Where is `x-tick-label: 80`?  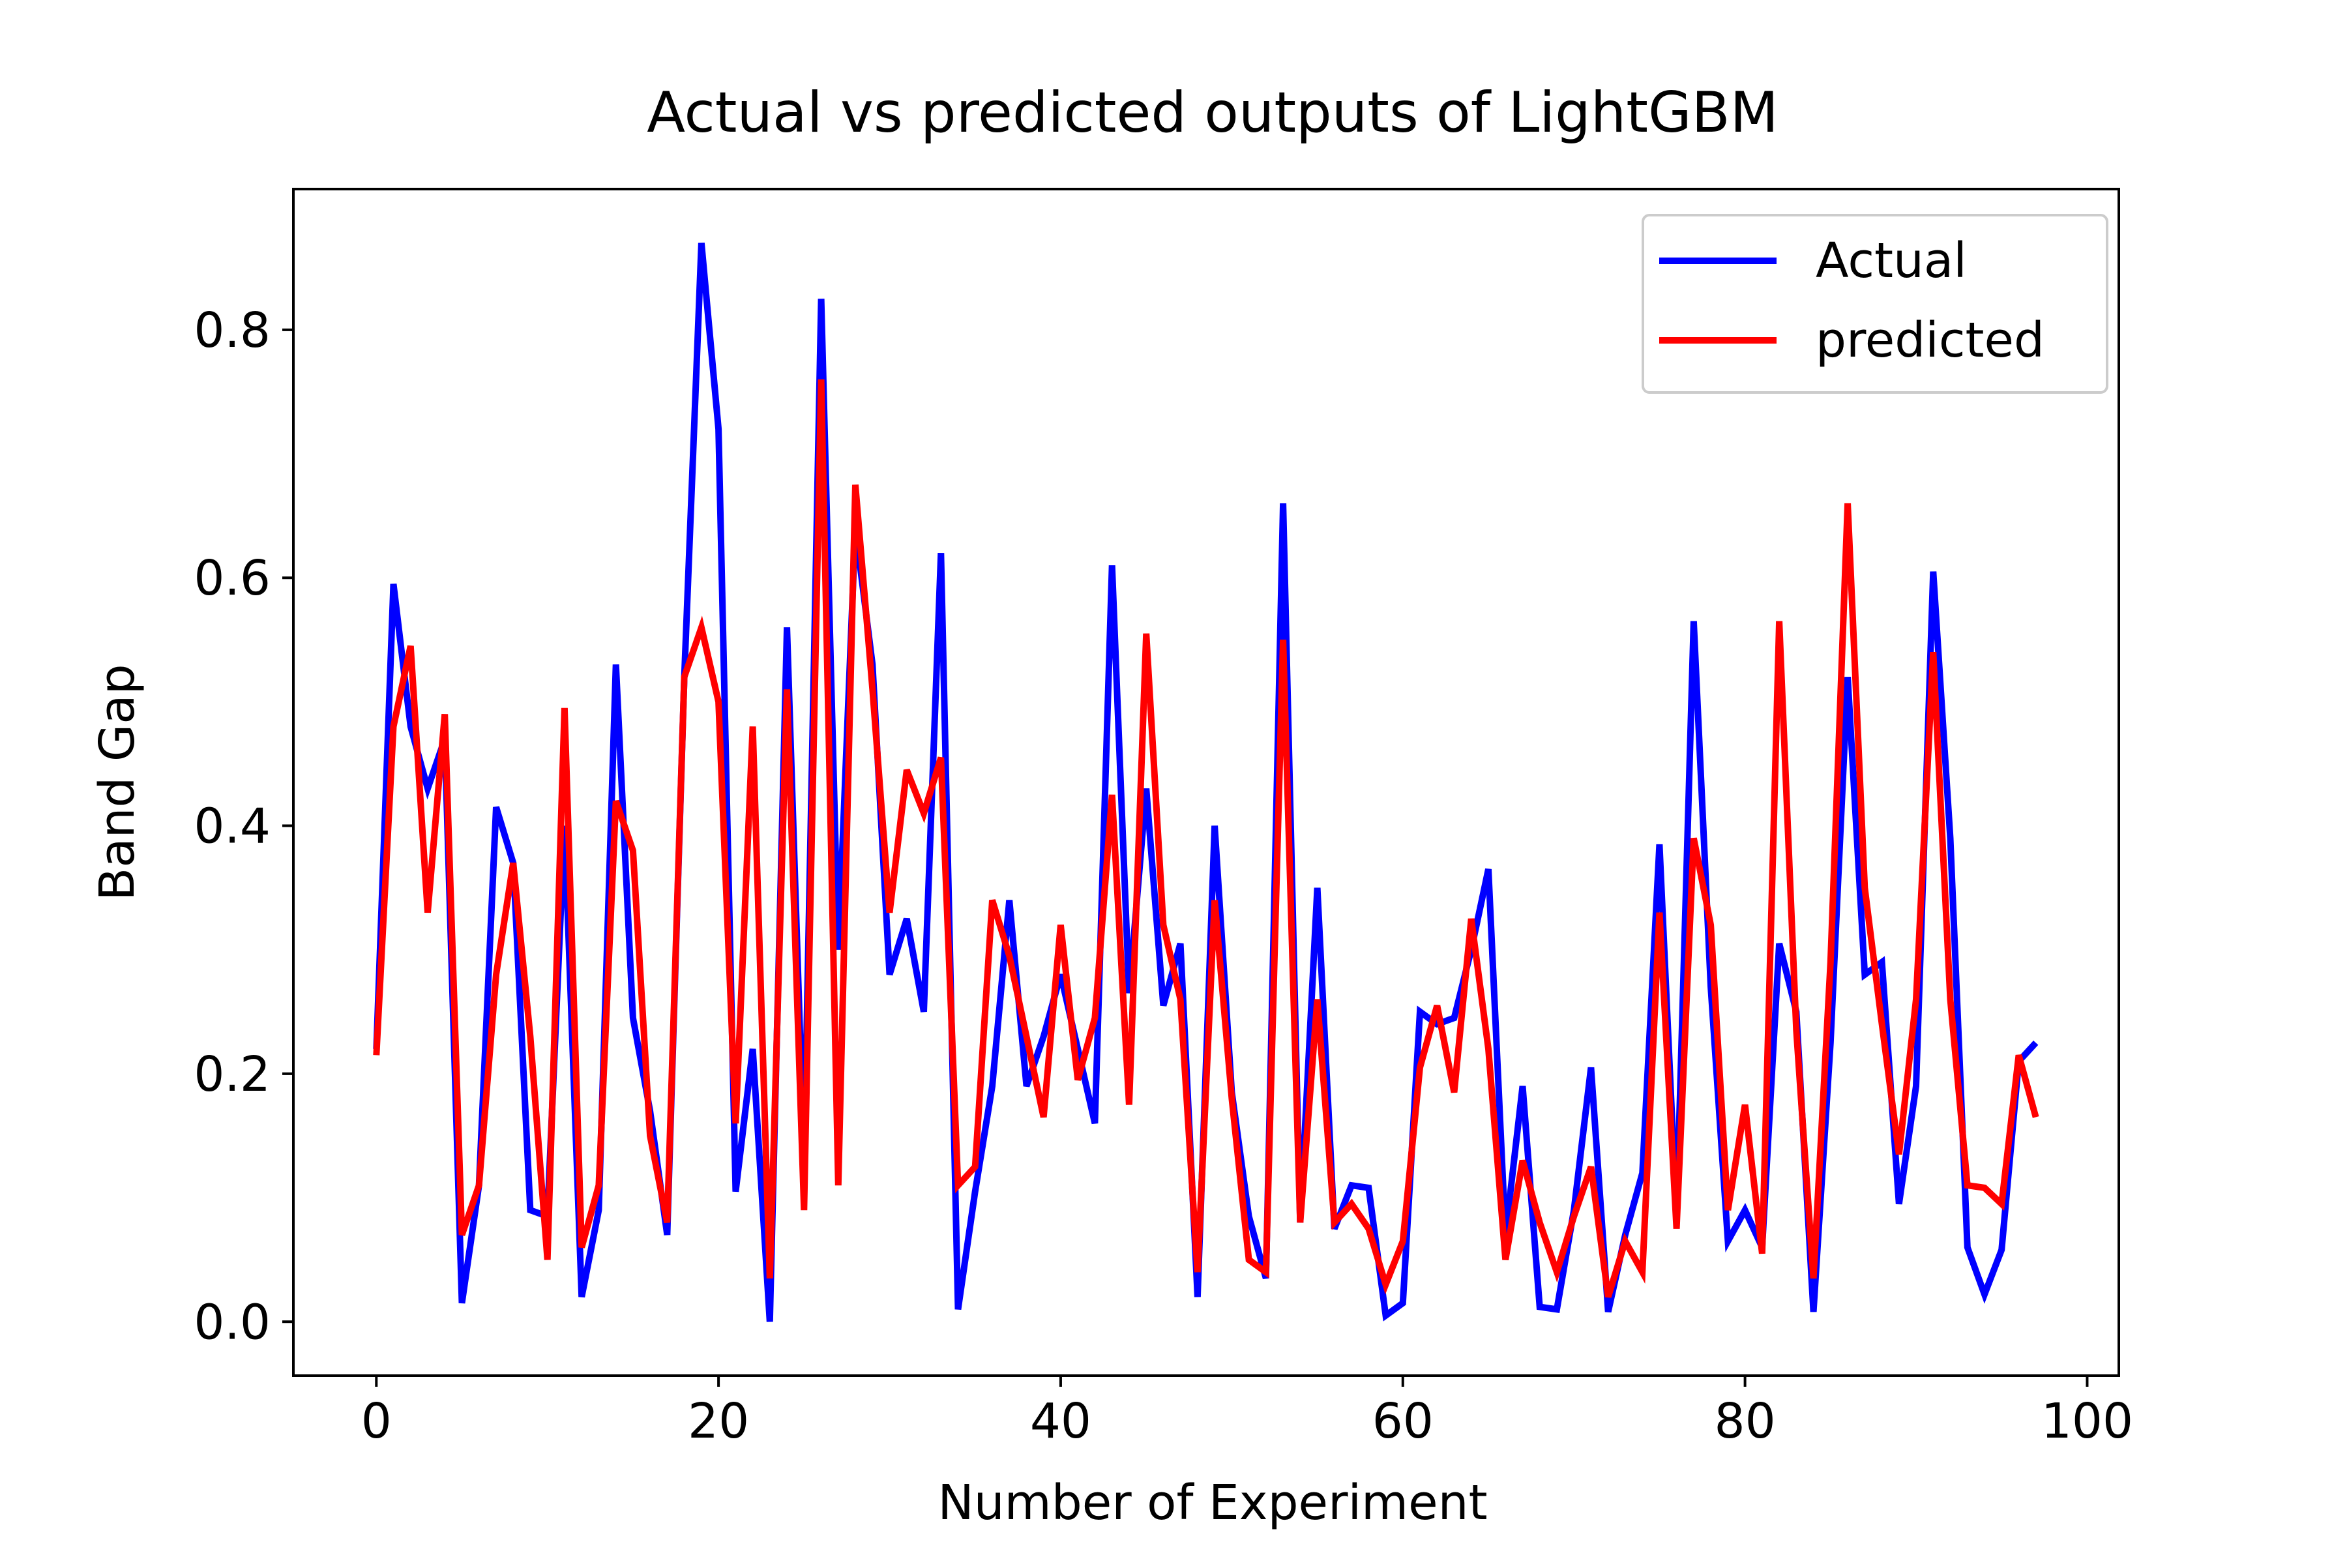 x-tick-label: 80 is located at coordinates (1745, 1421).